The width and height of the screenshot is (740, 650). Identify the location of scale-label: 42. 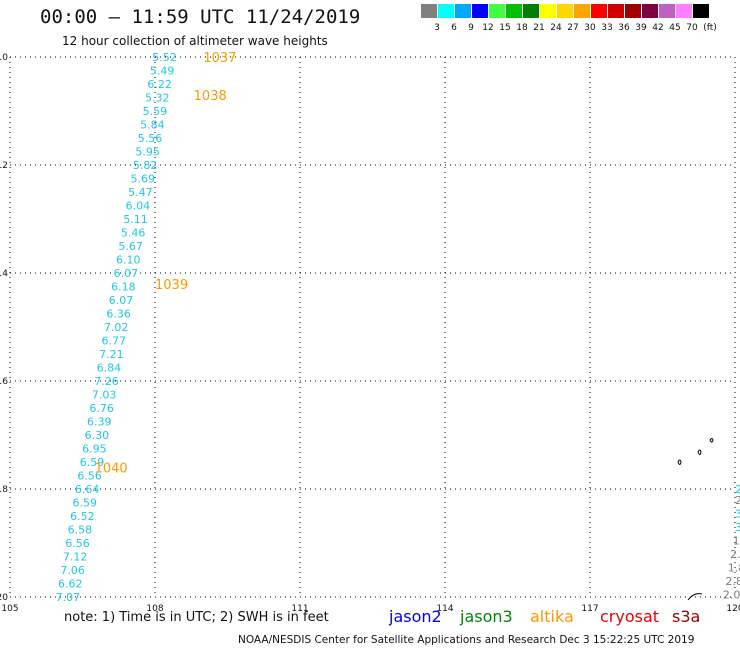
(658, 28).